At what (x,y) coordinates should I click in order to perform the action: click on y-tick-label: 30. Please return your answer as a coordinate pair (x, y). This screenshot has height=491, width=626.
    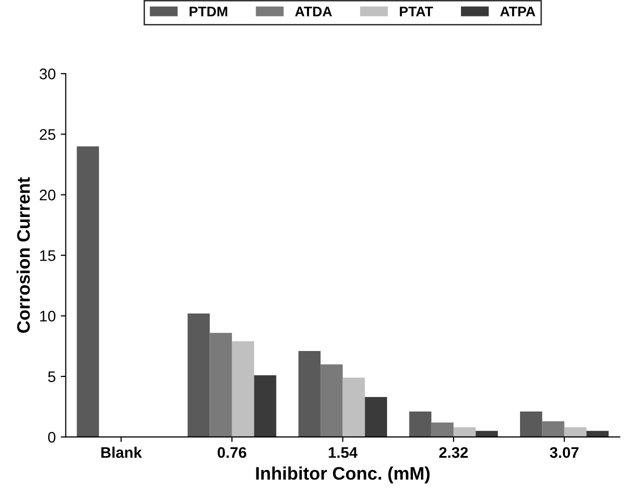
    Looking at the image, I should click on (48, 74).